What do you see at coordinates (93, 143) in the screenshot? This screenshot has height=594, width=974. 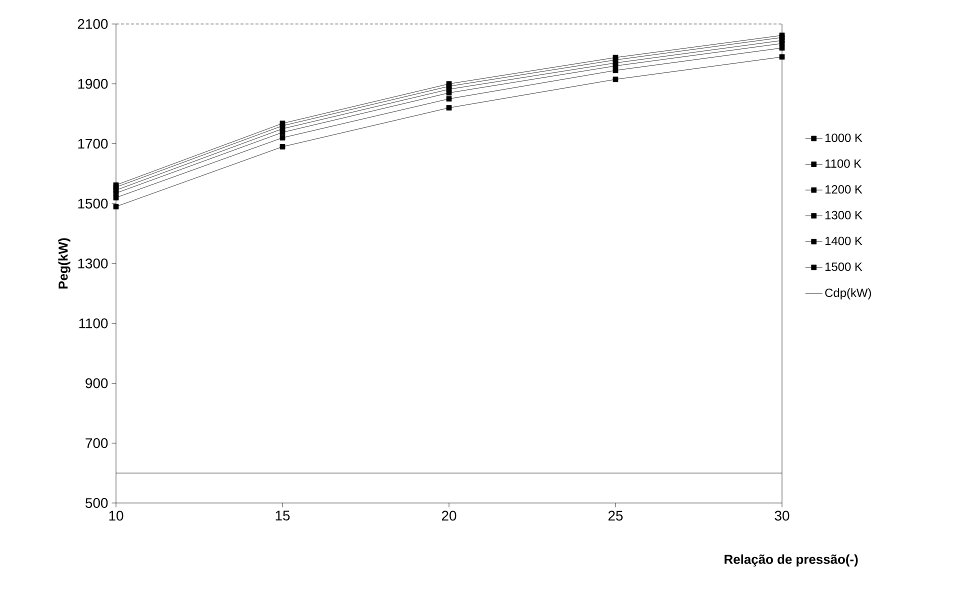 I see `y-tick-label: 1700` at bounding box center [93, 143].